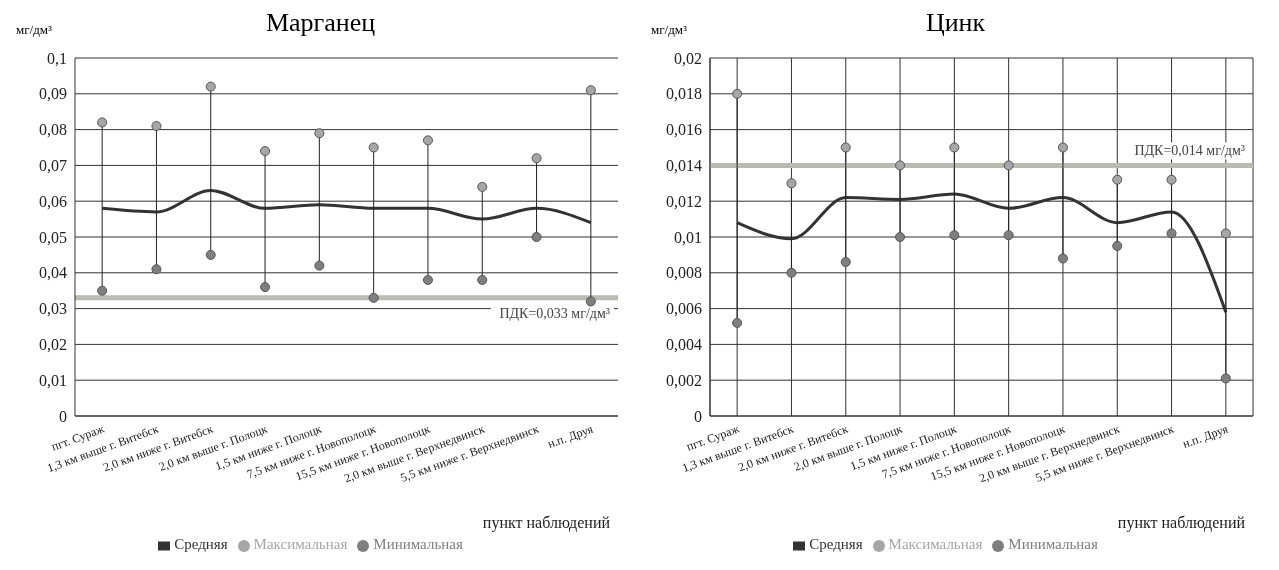 The width and height of the screenshot is (1279, 570). Describe the element at coordinates (684, 345) in the screenshot. I see `y-tick-label: 0,004` at that location.